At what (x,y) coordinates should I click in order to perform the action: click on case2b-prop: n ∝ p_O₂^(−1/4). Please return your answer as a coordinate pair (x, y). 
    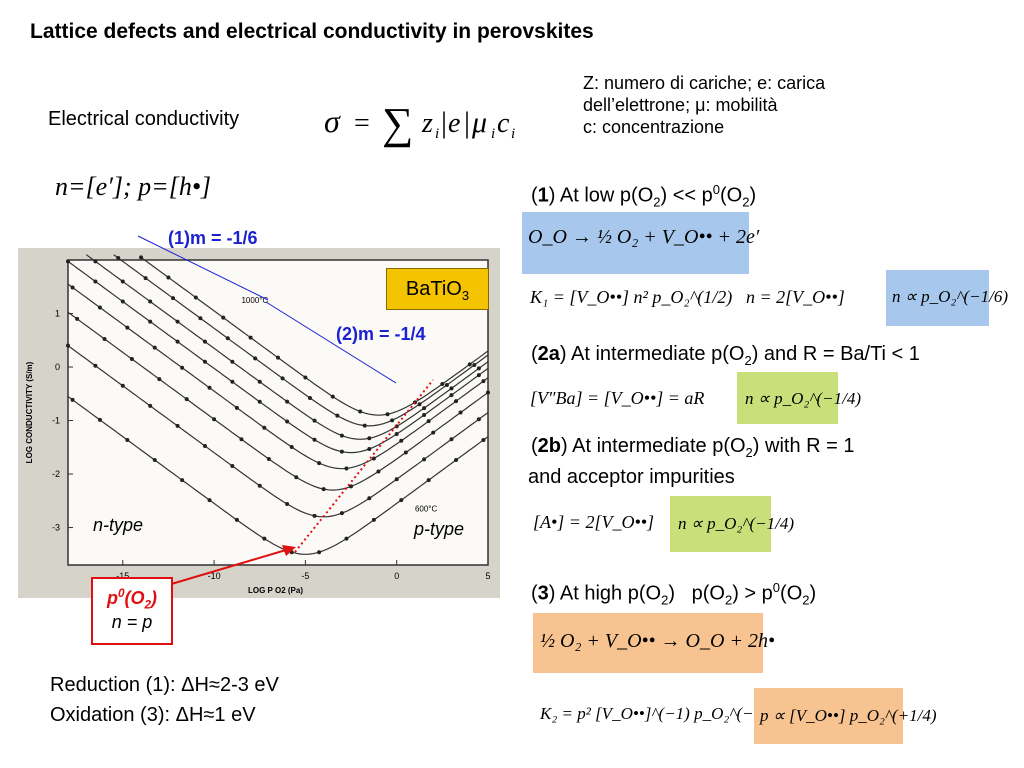
    Looking at the image, I should click on (736, 523).